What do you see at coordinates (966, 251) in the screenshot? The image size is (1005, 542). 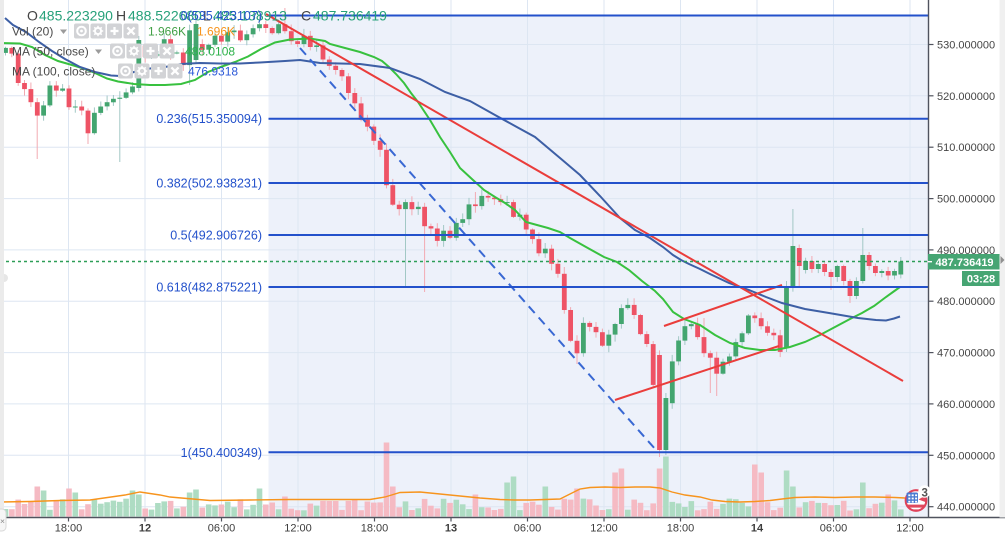 I see `svg-text: 490.000000` at bounding box center [966, 251].